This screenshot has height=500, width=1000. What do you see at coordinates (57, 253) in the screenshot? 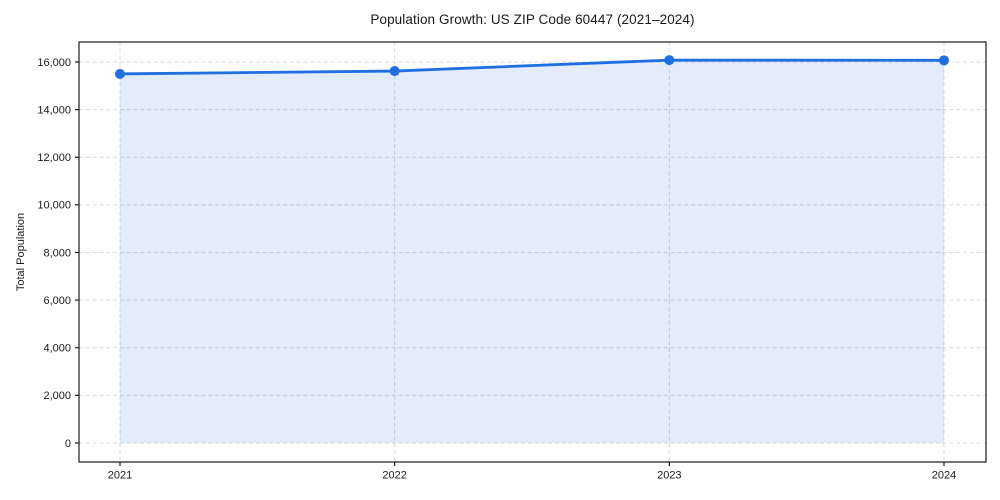
I see `y-tick-label: 8,000` at bounding box center [57, 253].